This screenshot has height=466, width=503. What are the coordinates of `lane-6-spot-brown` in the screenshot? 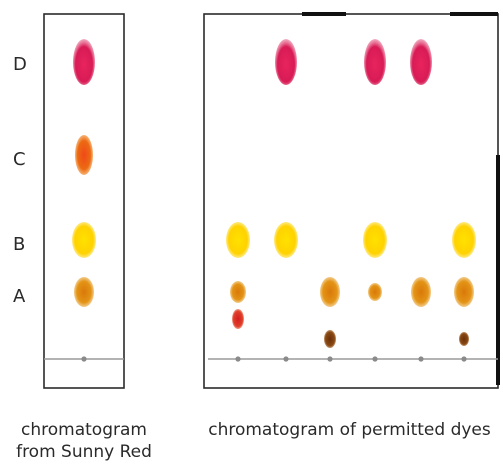 It's located at (464, 339).